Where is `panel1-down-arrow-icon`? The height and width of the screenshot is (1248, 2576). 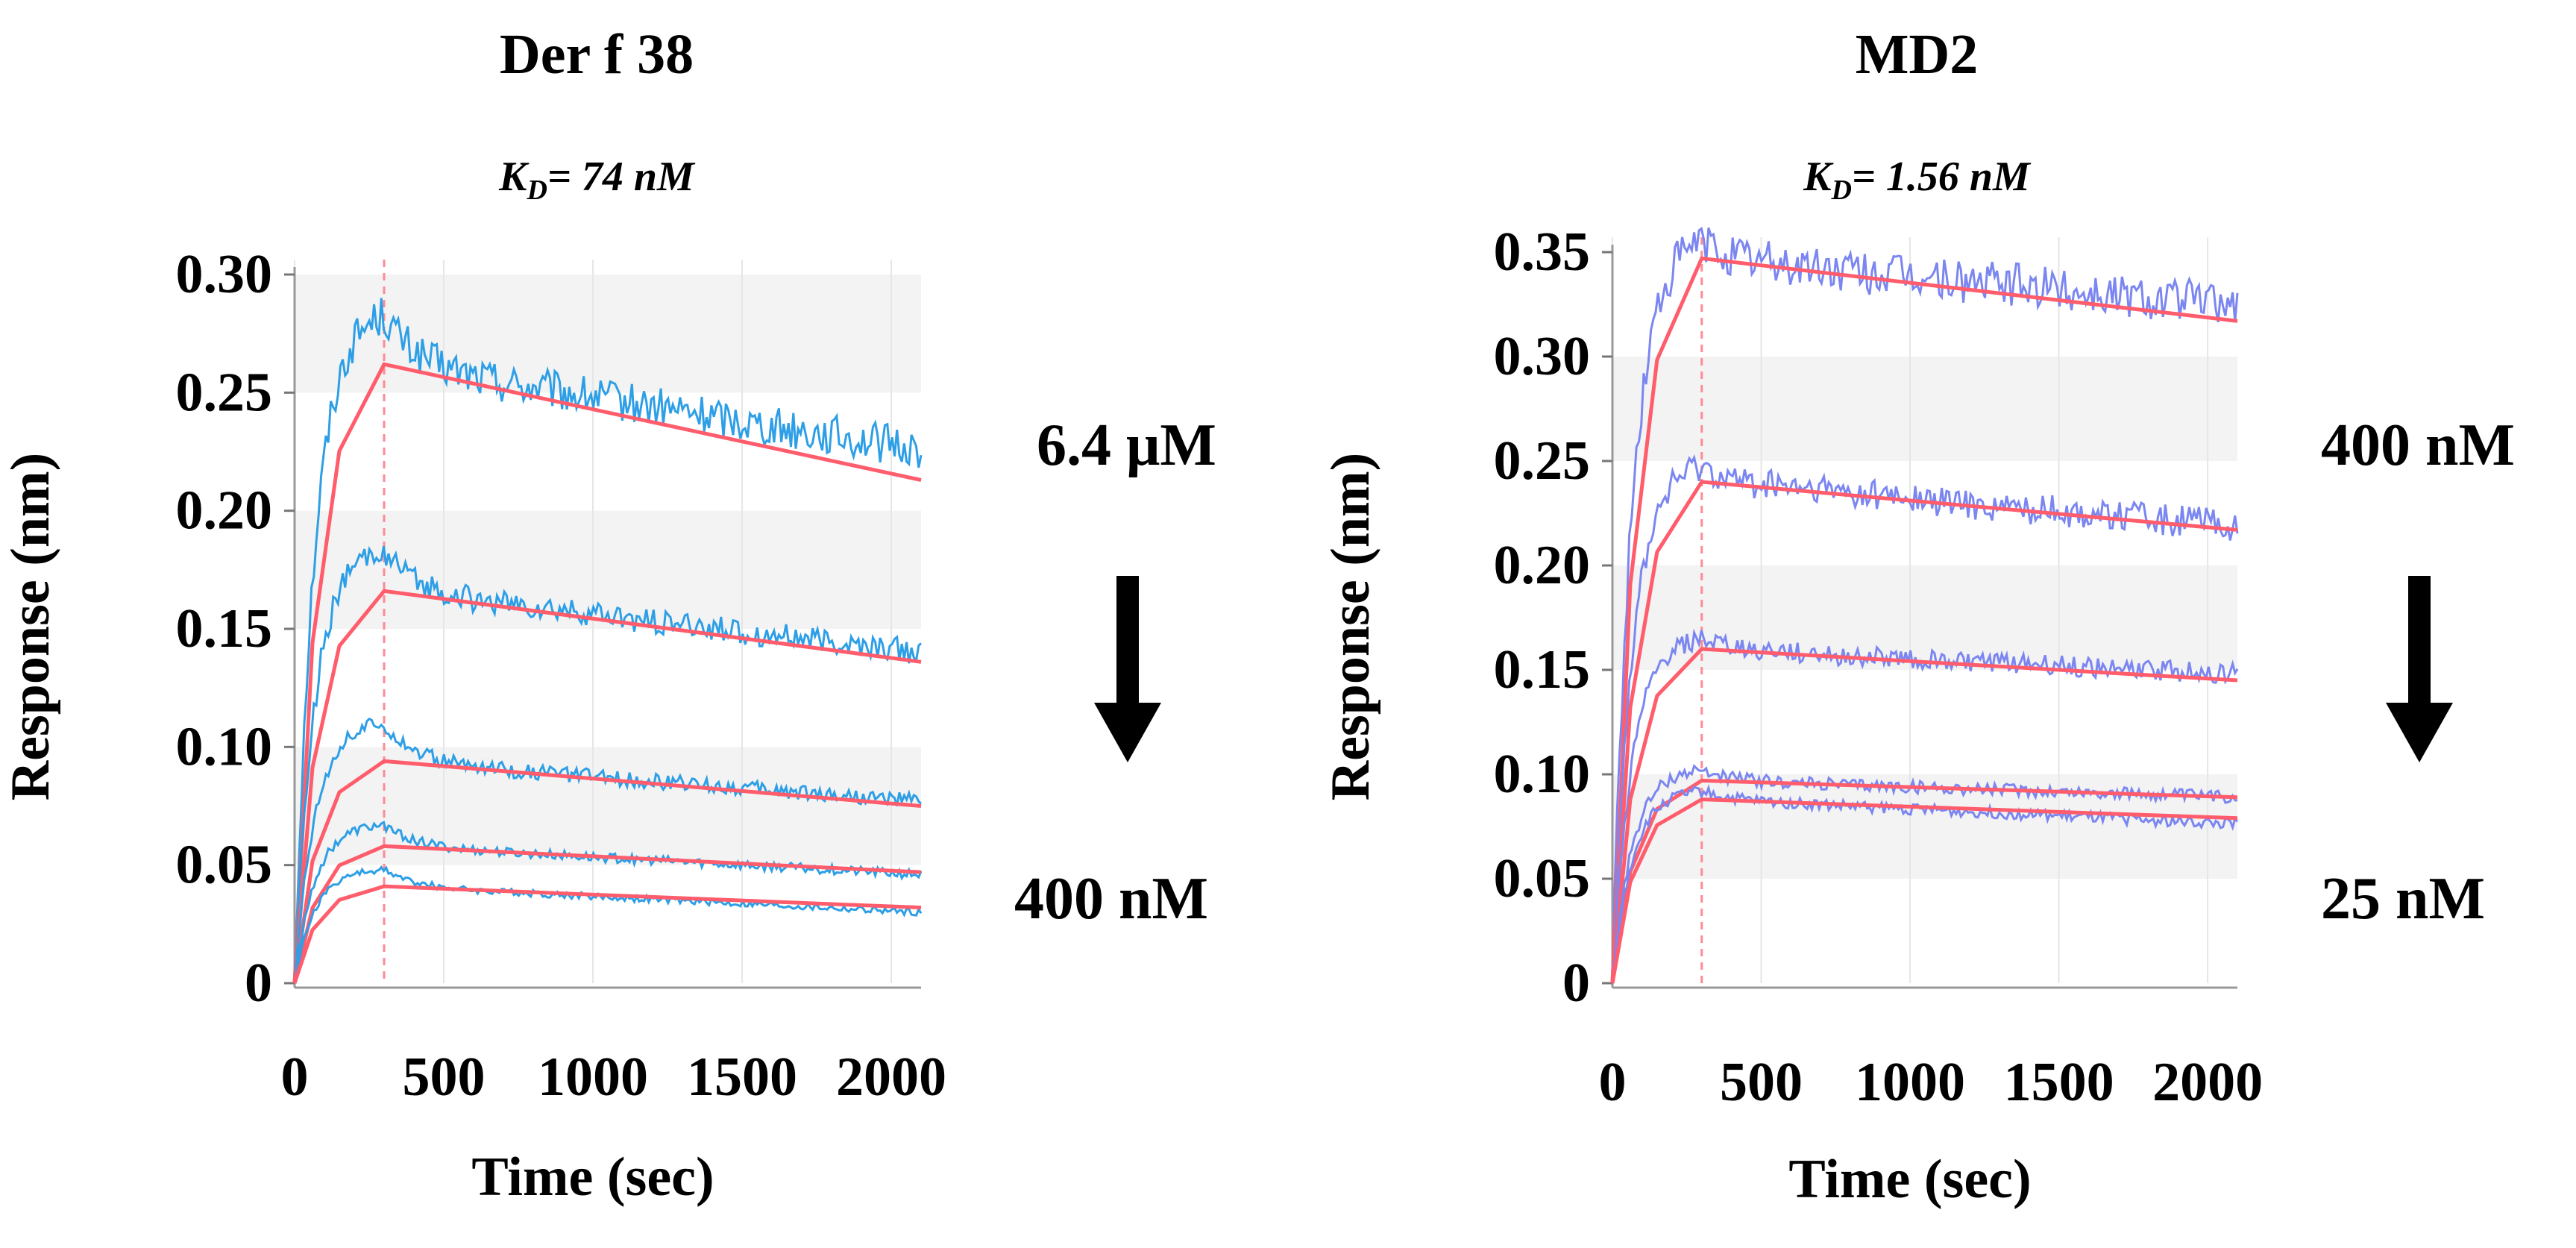 panel1-down-arrow-icon is located at coordinates (1128, 669).